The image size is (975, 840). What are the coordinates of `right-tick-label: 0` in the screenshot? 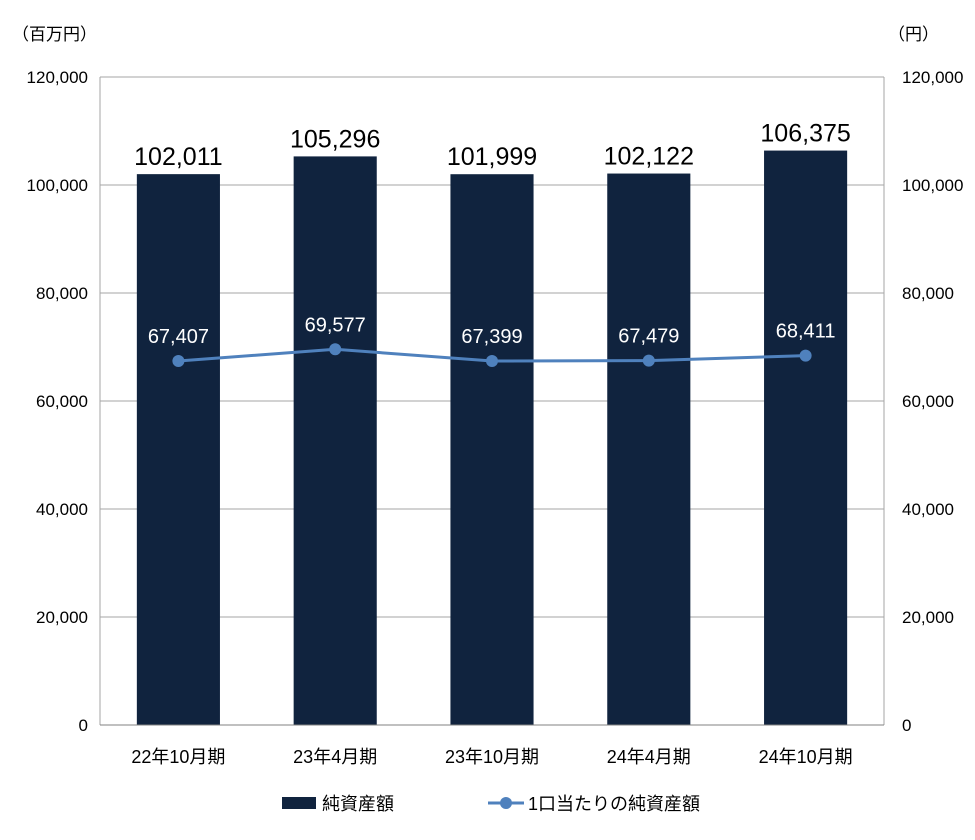 It's located at (906, 725).